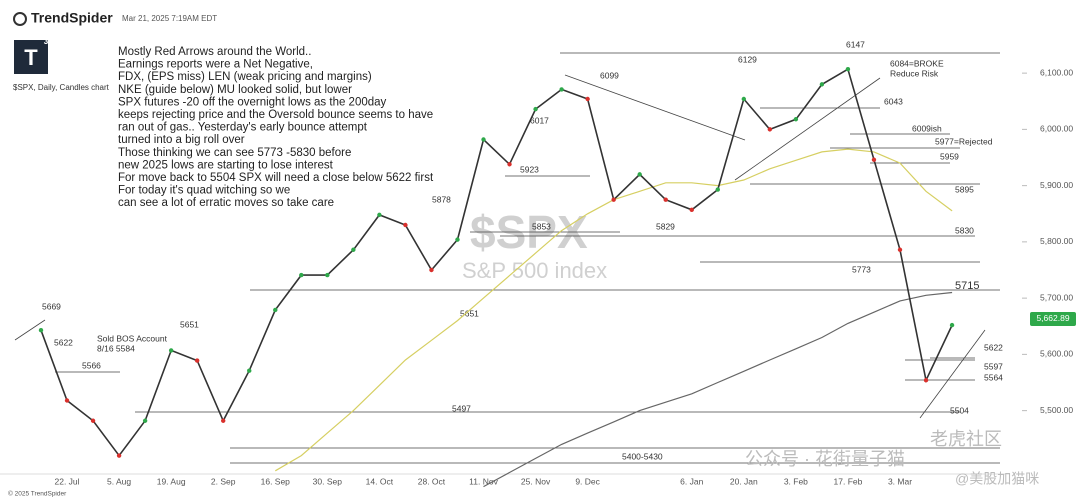  What do you see at coordinates (1056, 241) in the screenshot?
I see `y-tick-label: 5,800.00` at bounding box center [1056, 241].